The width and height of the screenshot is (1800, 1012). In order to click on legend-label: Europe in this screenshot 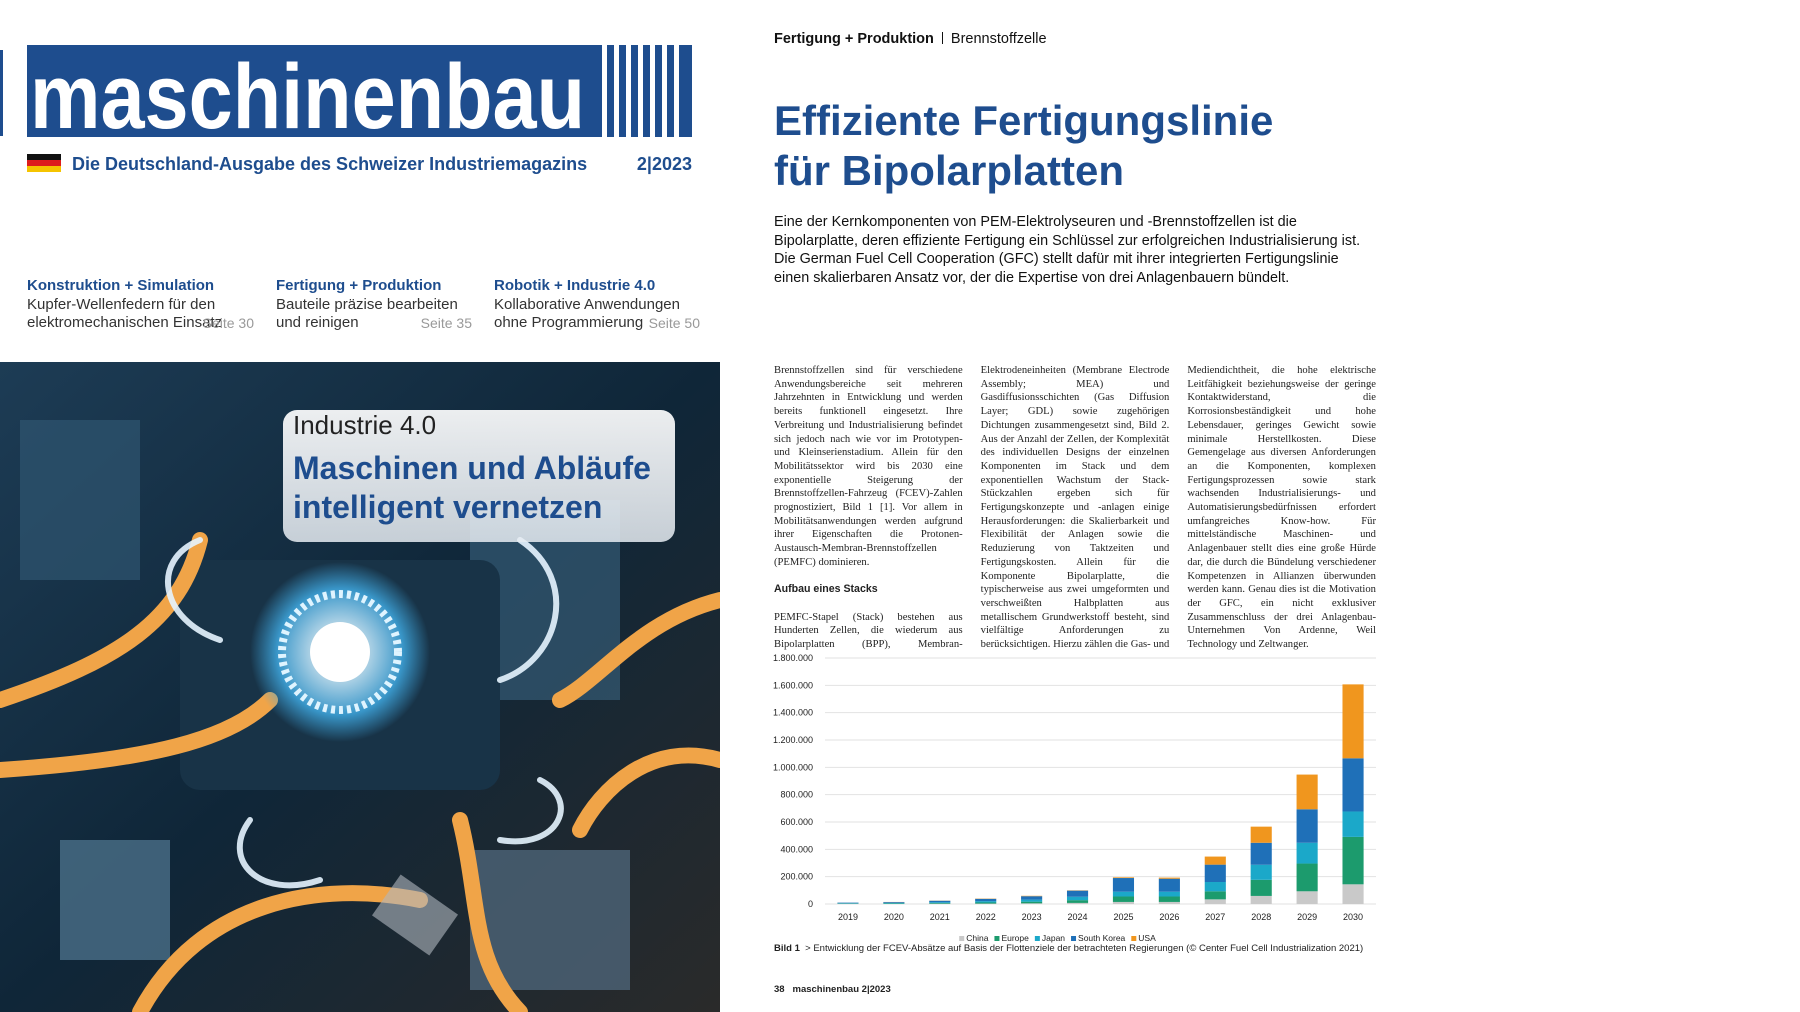, I will do `click(1015, 938)`.